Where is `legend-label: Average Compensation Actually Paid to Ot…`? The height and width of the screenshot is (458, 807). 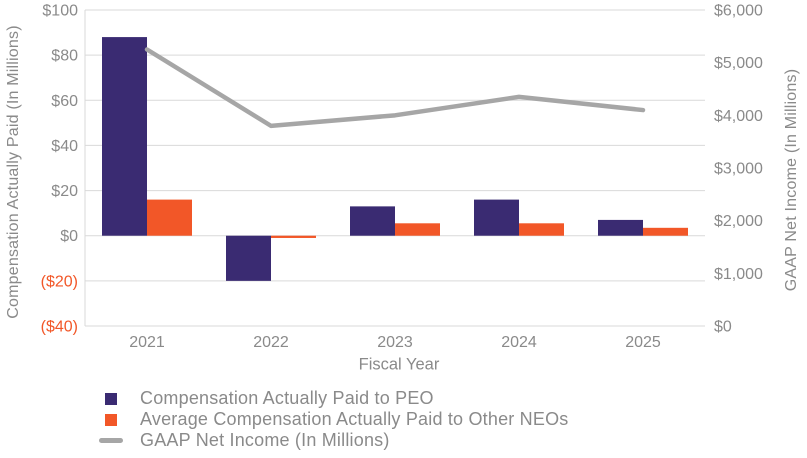 legend-label: Average Compensation Actually Paid to Ot… is located at coordinates (354, 419).